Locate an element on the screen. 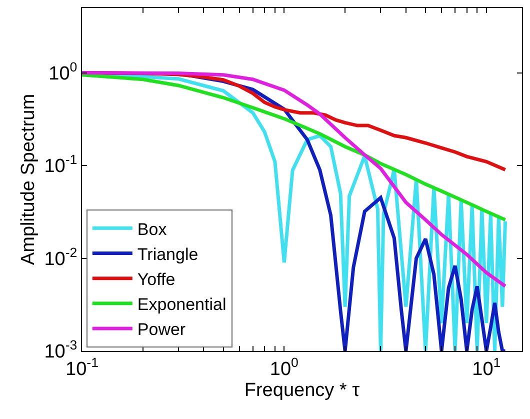 The image size is (530, 419). y-tick-label: 10$^{-1}$ is located at coordinates (61, 165).